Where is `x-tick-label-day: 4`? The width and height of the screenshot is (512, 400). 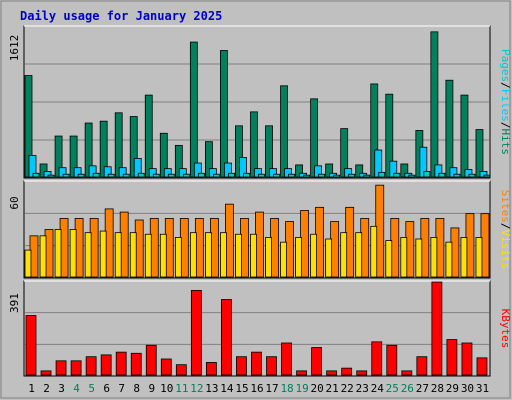
x-tick-label-day: 4 is located at coordinates (76, 388).